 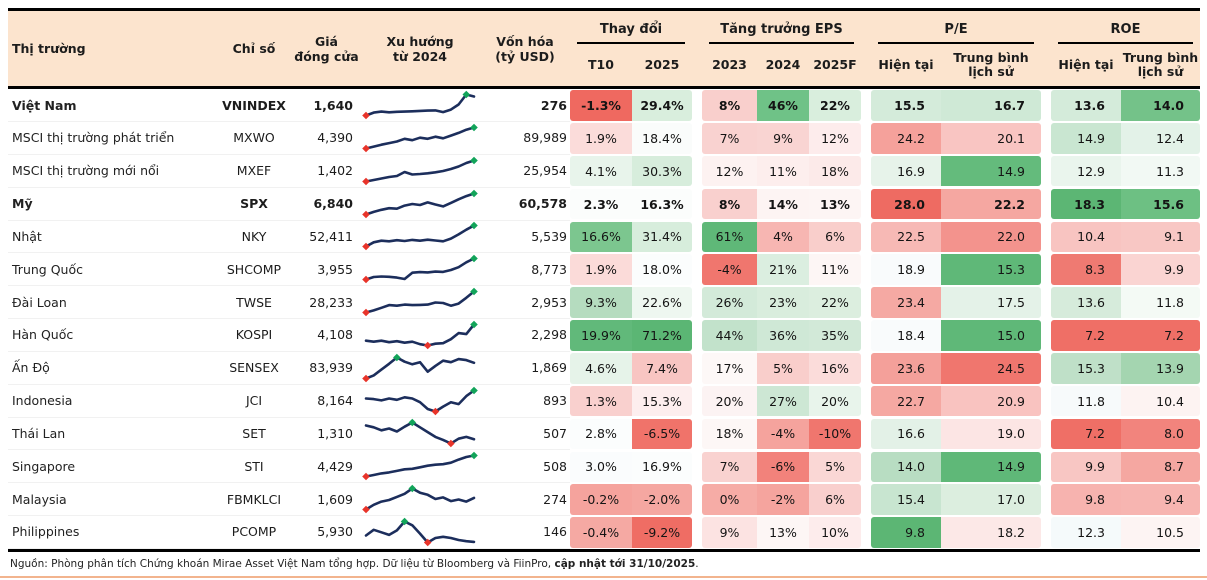 I want to click on mcap-cell: 2,298, so click(x=525, y=335).